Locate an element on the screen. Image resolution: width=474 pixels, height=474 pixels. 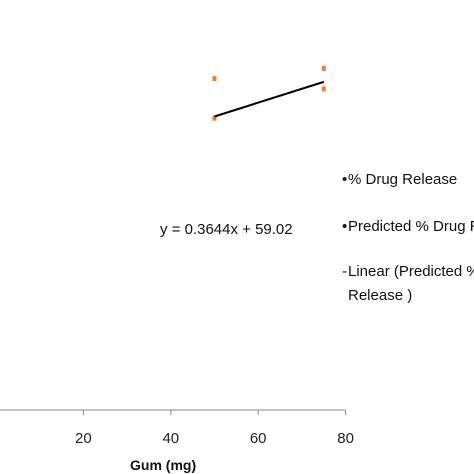
trendline-equation: y = 0.3644x + 59.02 is located at coordinates (226, 229).